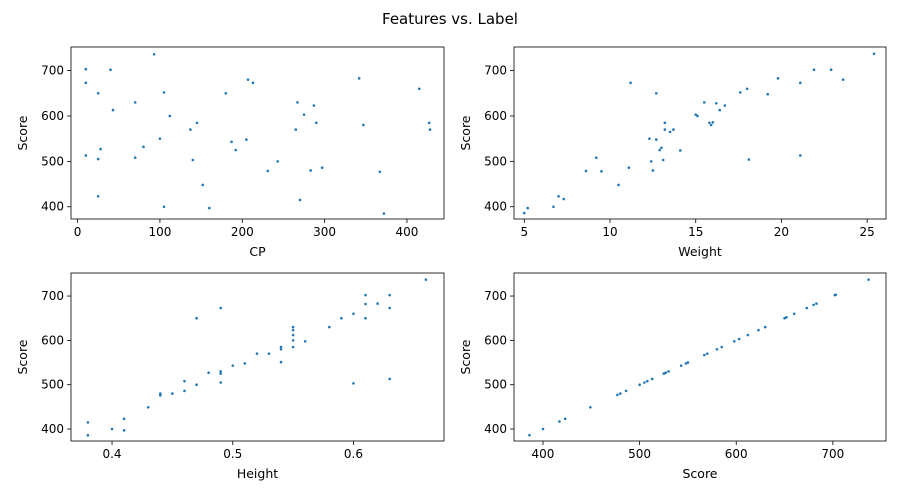 The image size is (900, 500). Describe the element at coordinates (353, 454) in the screenshot. I see `x-tick-label: 0.6` at that location.